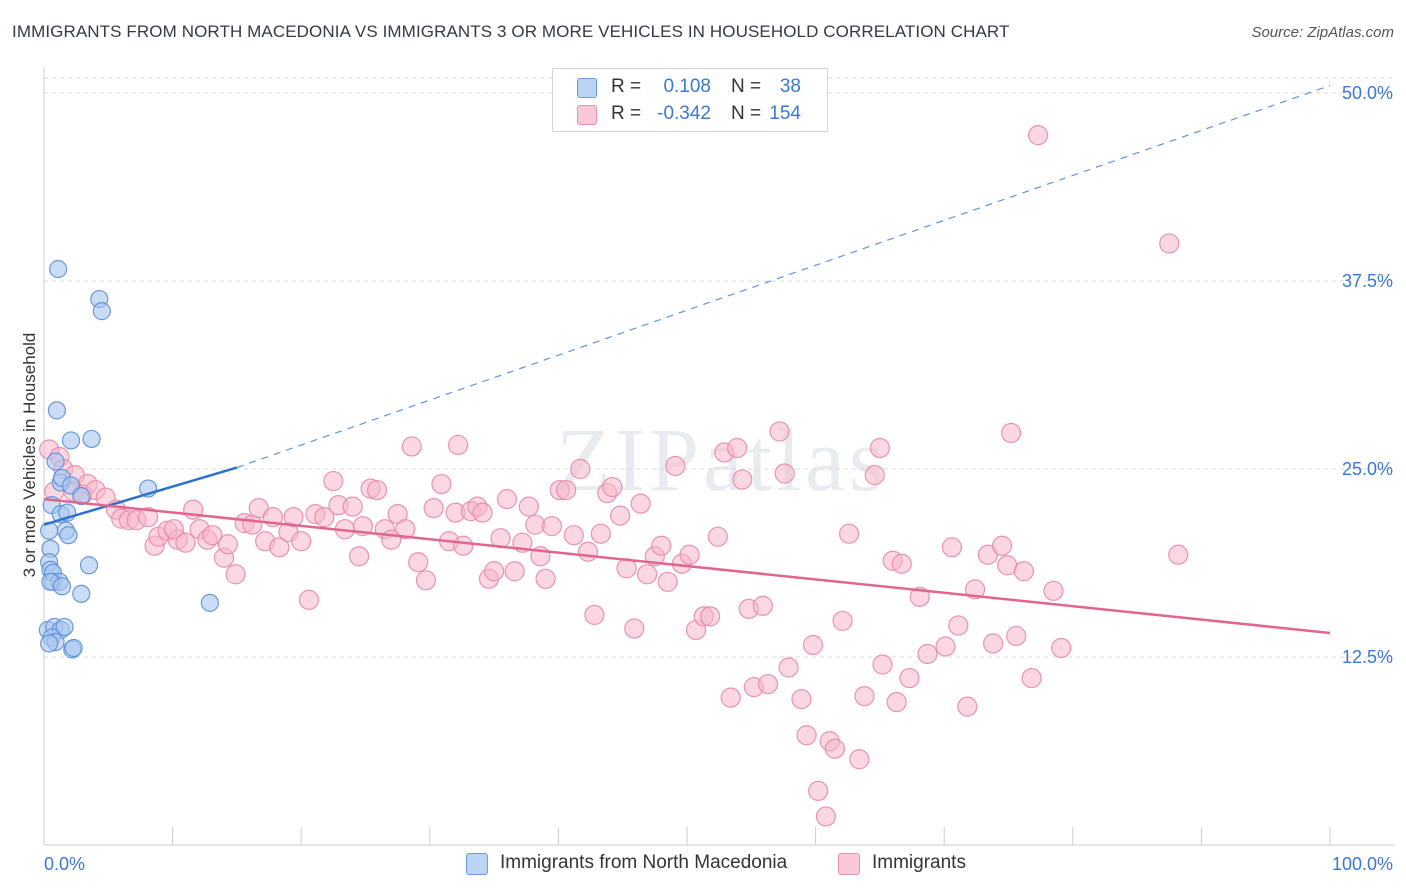  Describe the element at coordinates (687, 566) in the screenshot. I see `trend-line-immigrants` at that location.